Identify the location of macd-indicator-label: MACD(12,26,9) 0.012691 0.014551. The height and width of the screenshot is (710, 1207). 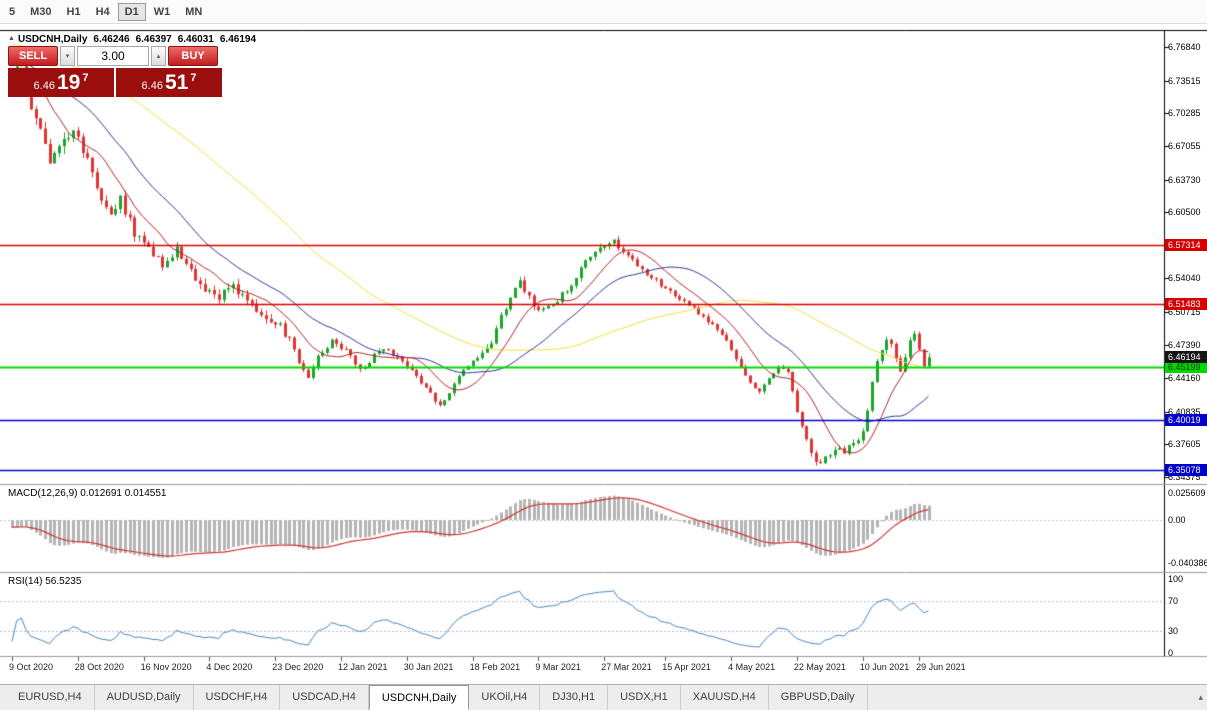
(87, 493).